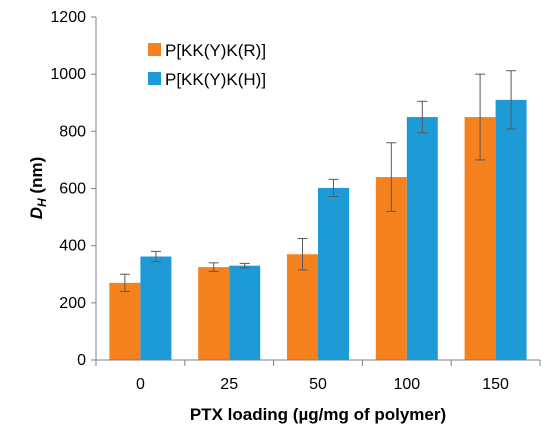 The width and height of the screenshot is (550, 441). I want to click on y-tick-label: 600, so click(72, 189).